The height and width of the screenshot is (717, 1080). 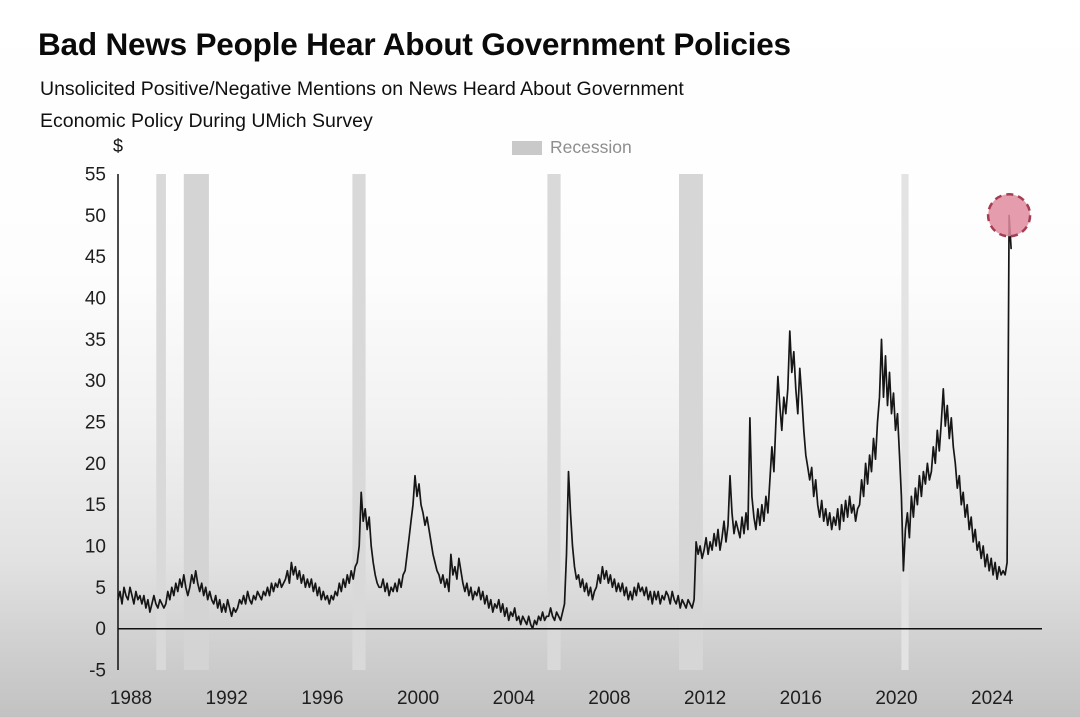 What do you see at coordinates (95, 340) in the screenshot?
I see `y-axis-tick-label: 35` at bounding box center [95, 340].